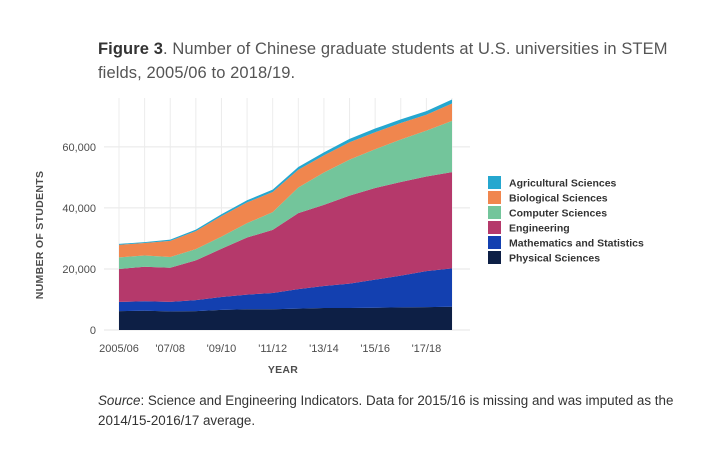 Image resolution: width=718 pixels, height=453 pixels. Describe the element at coordinates (427, 349) in the screenshot. I see `x-tick-label: '17/18` at that location.